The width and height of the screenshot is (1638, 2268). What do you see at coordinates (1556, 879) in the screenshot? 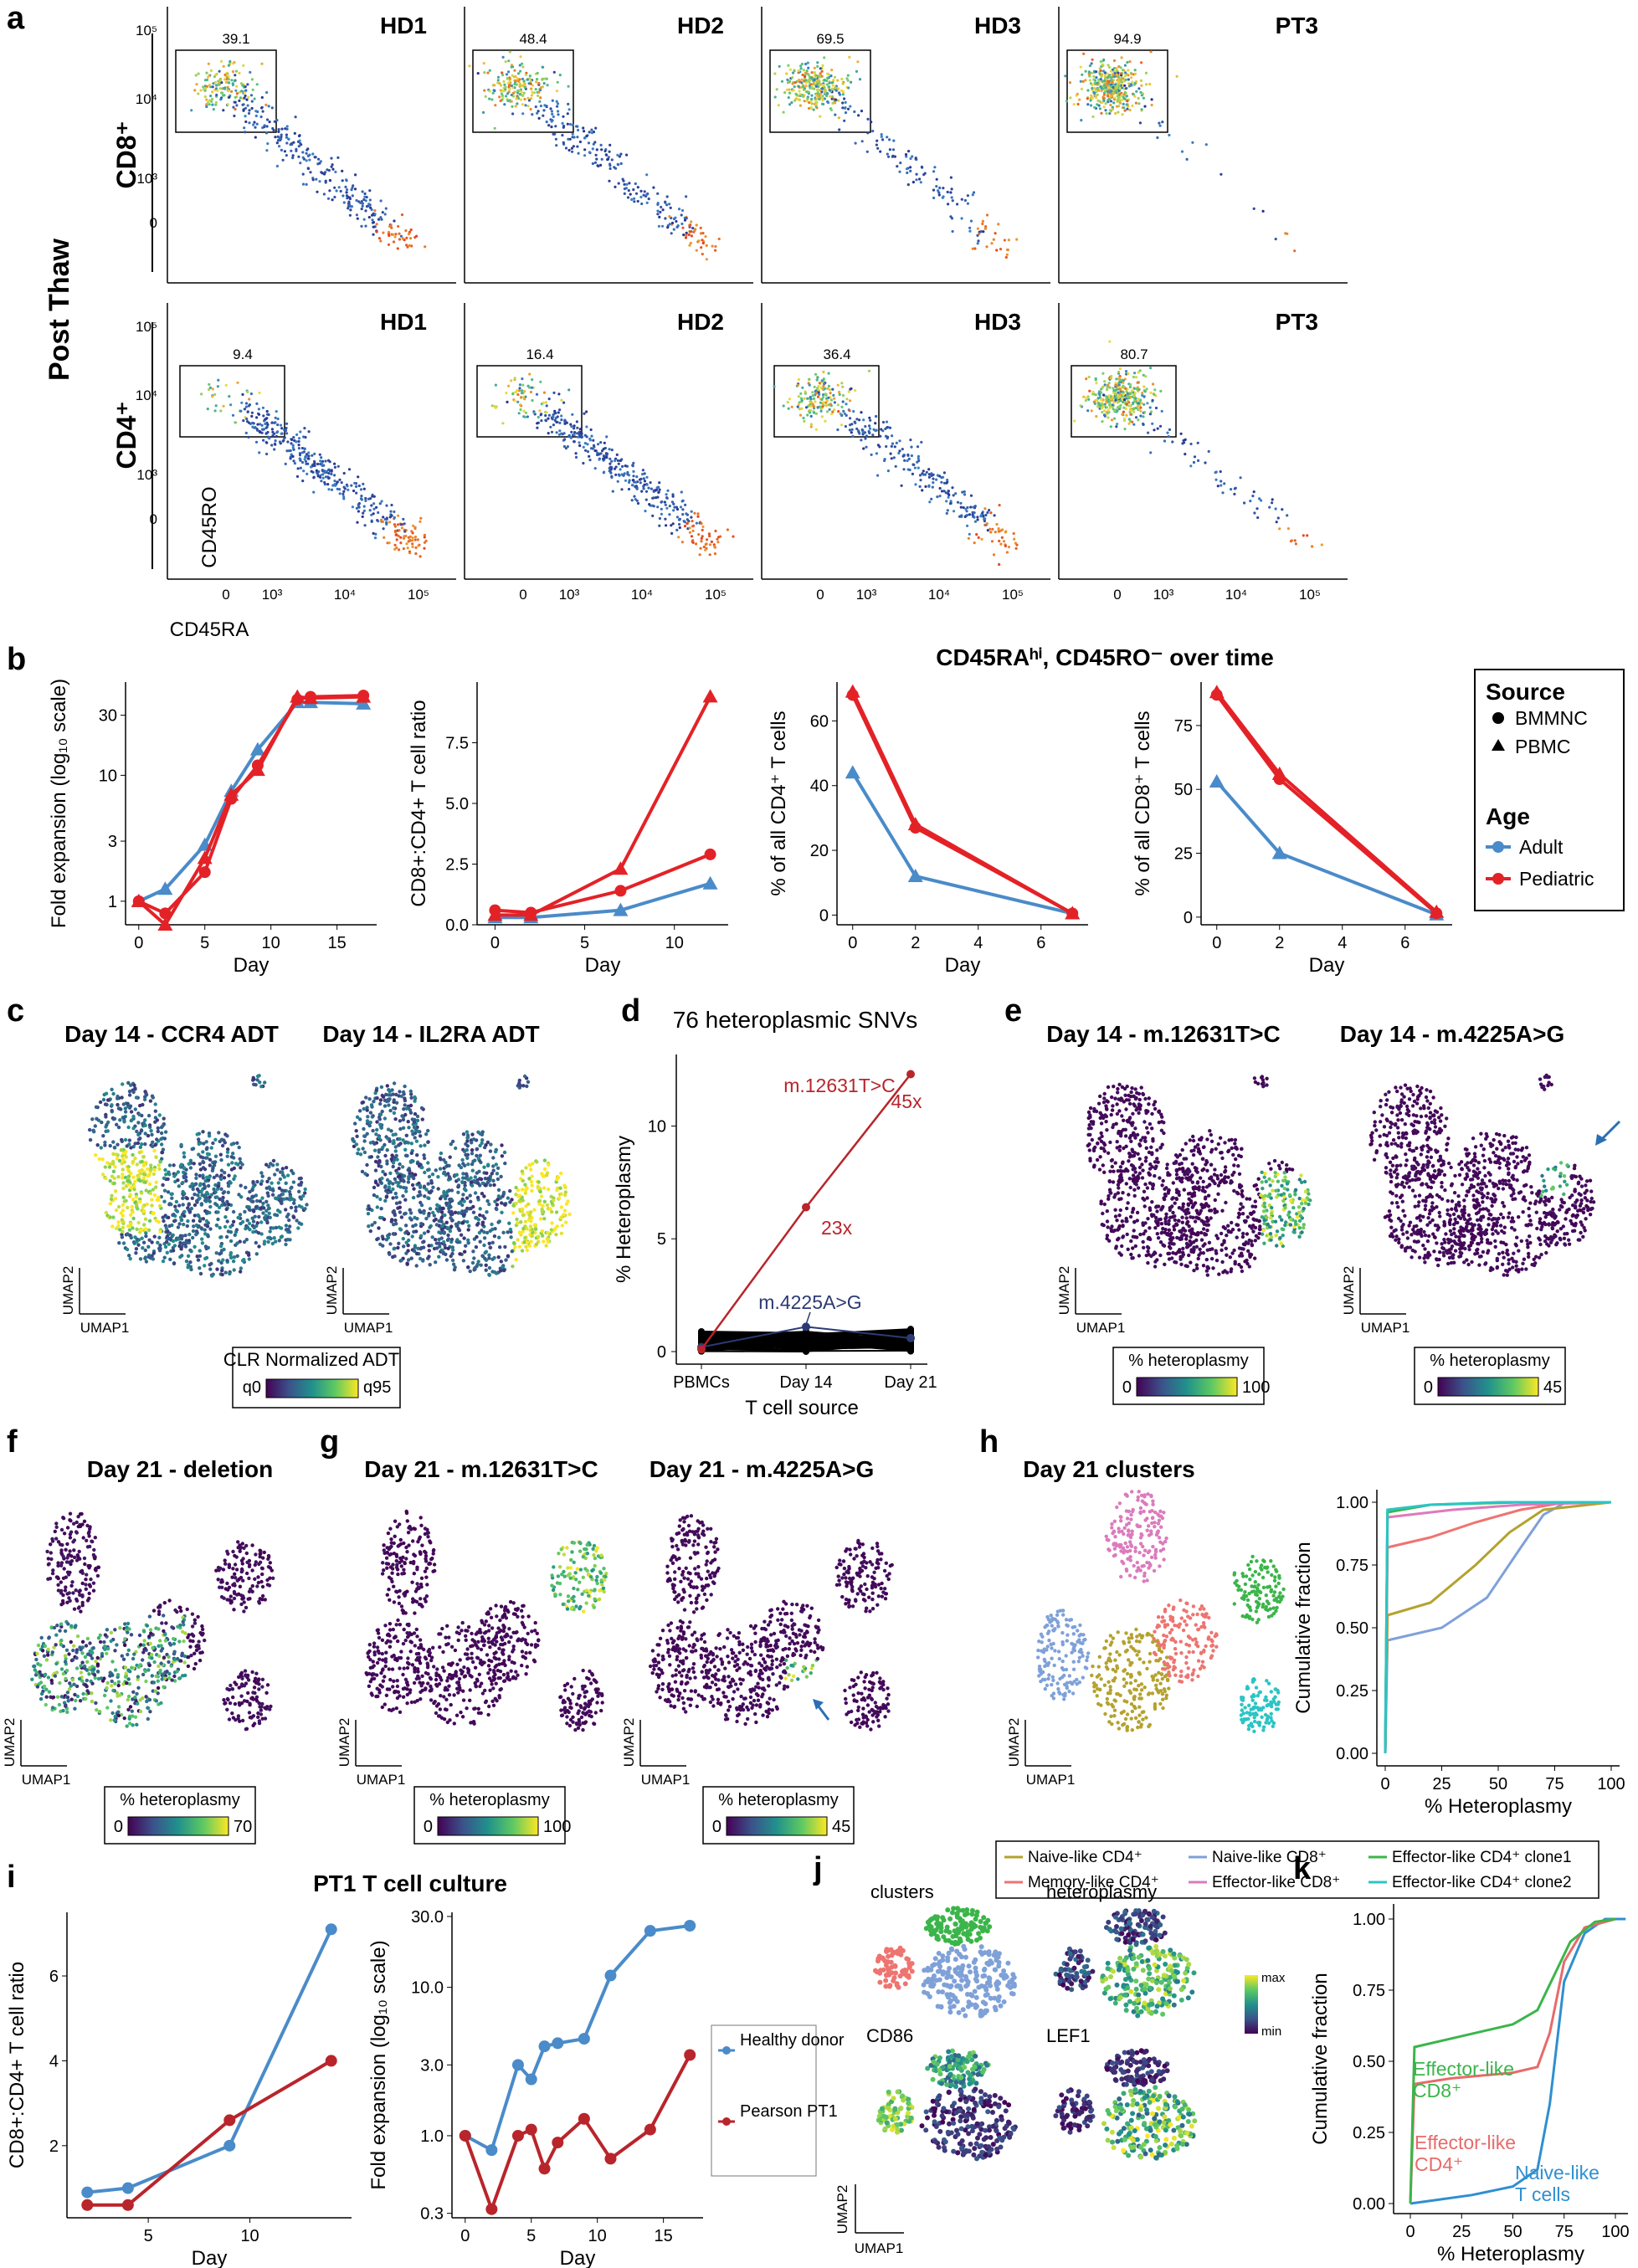
I see `legend-age-pediatric: Pediatric` at bounding box center [1556, 879].